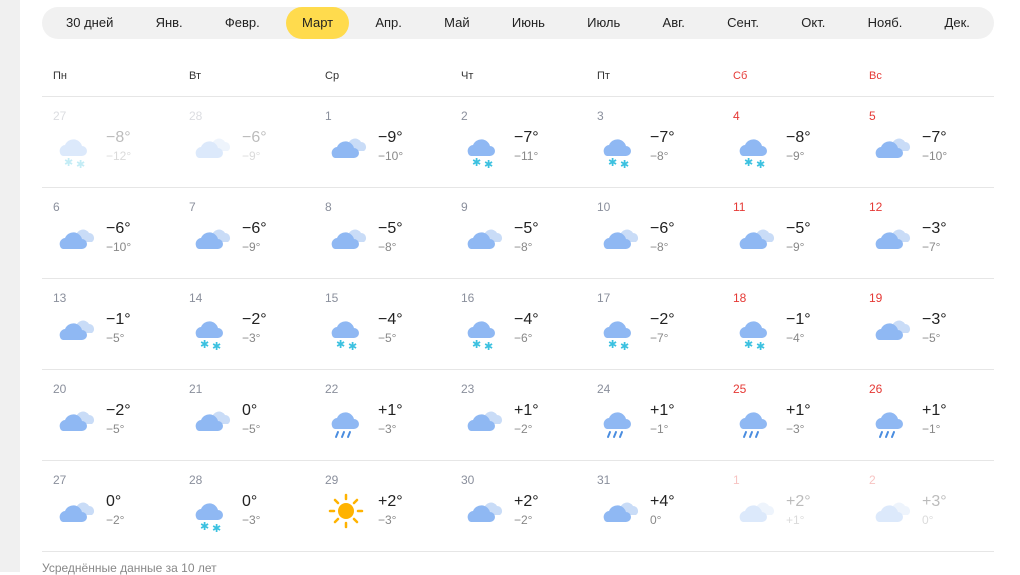 This screenshot has width=1020, height=575. Describe the element at coordinates (604, 22) in the screenshot. I see `tab-month: Июль` at that location.